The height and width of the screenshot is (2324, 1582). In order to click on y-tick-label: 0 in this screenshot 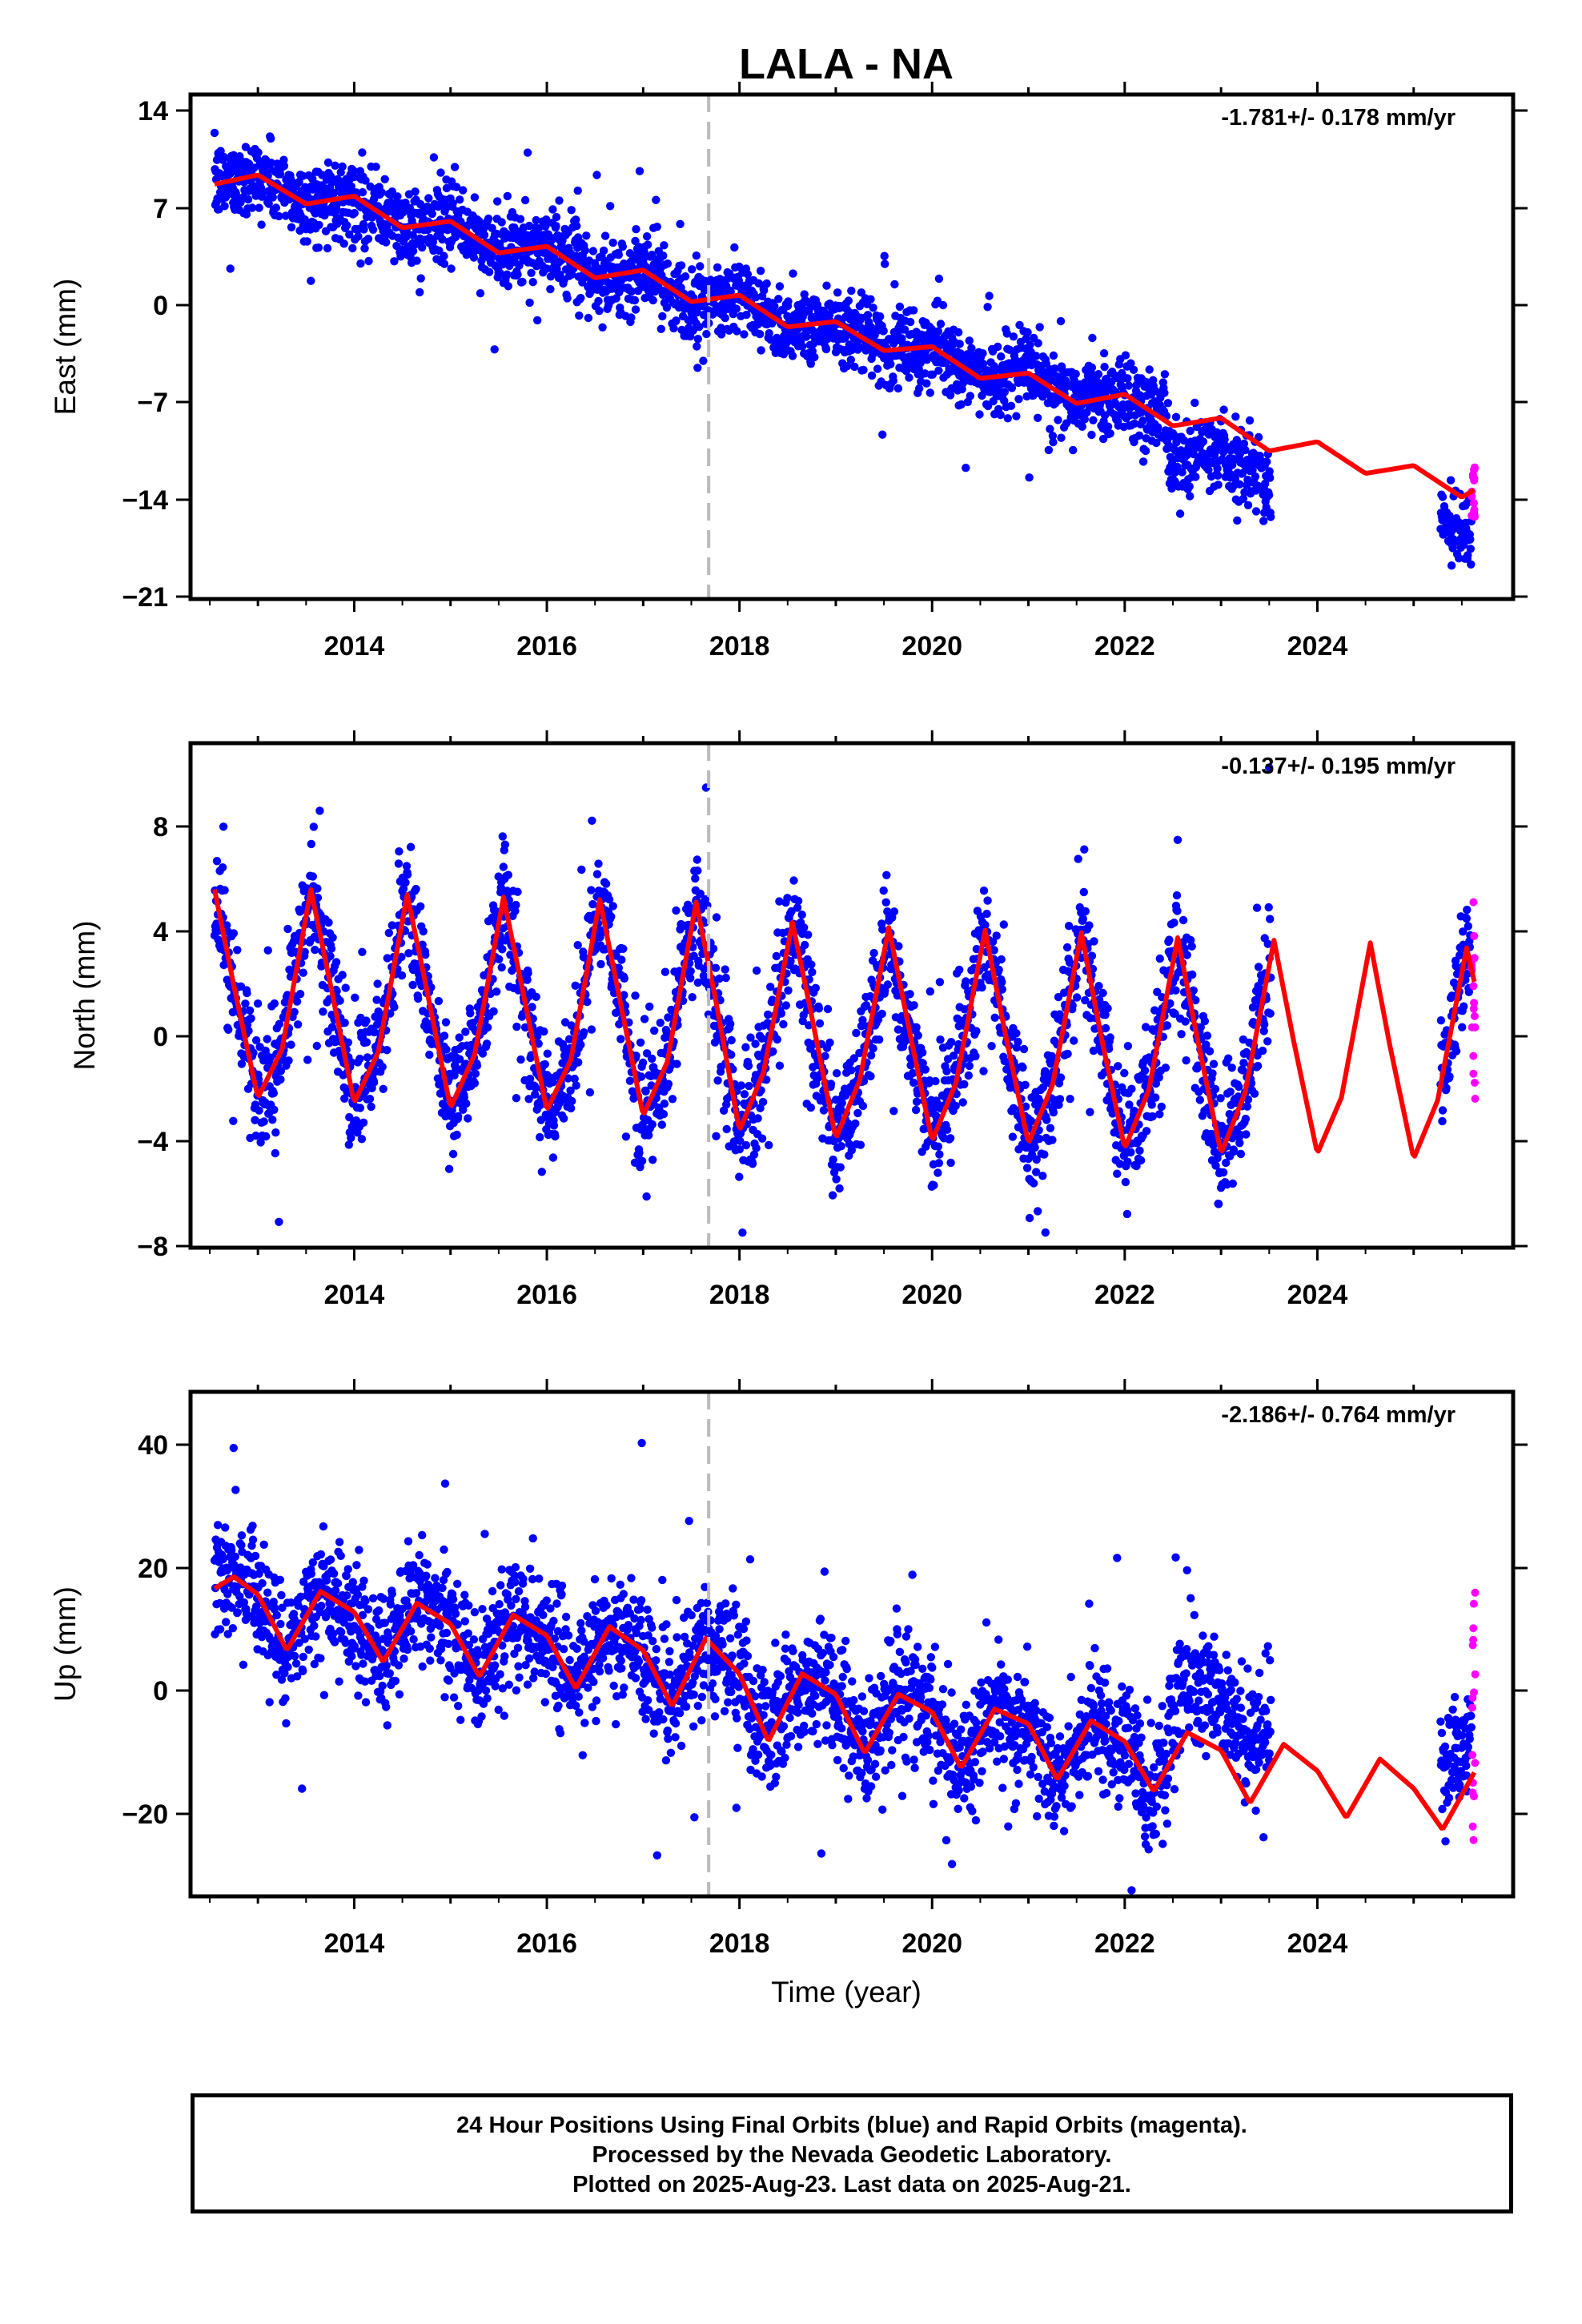, I will do `click(161, 306)`.